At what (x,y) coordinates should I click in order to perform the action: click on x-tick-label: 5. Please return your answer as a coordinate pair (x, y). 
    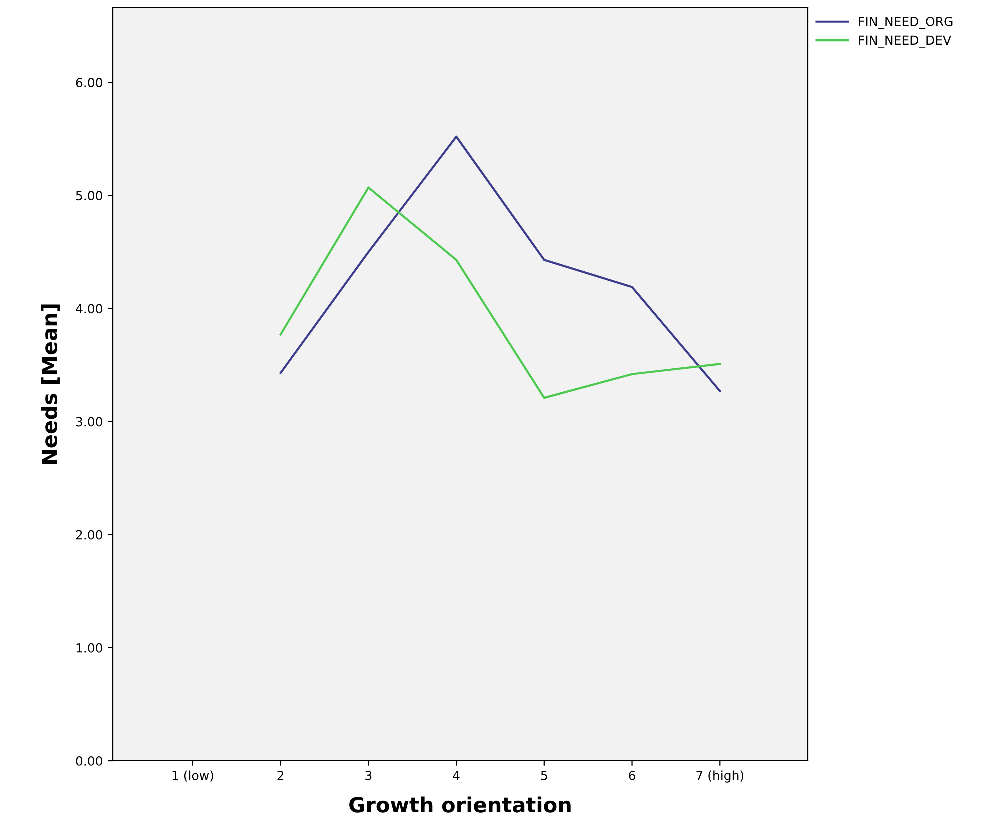
    Looking at the image, I should click on (544, 775).